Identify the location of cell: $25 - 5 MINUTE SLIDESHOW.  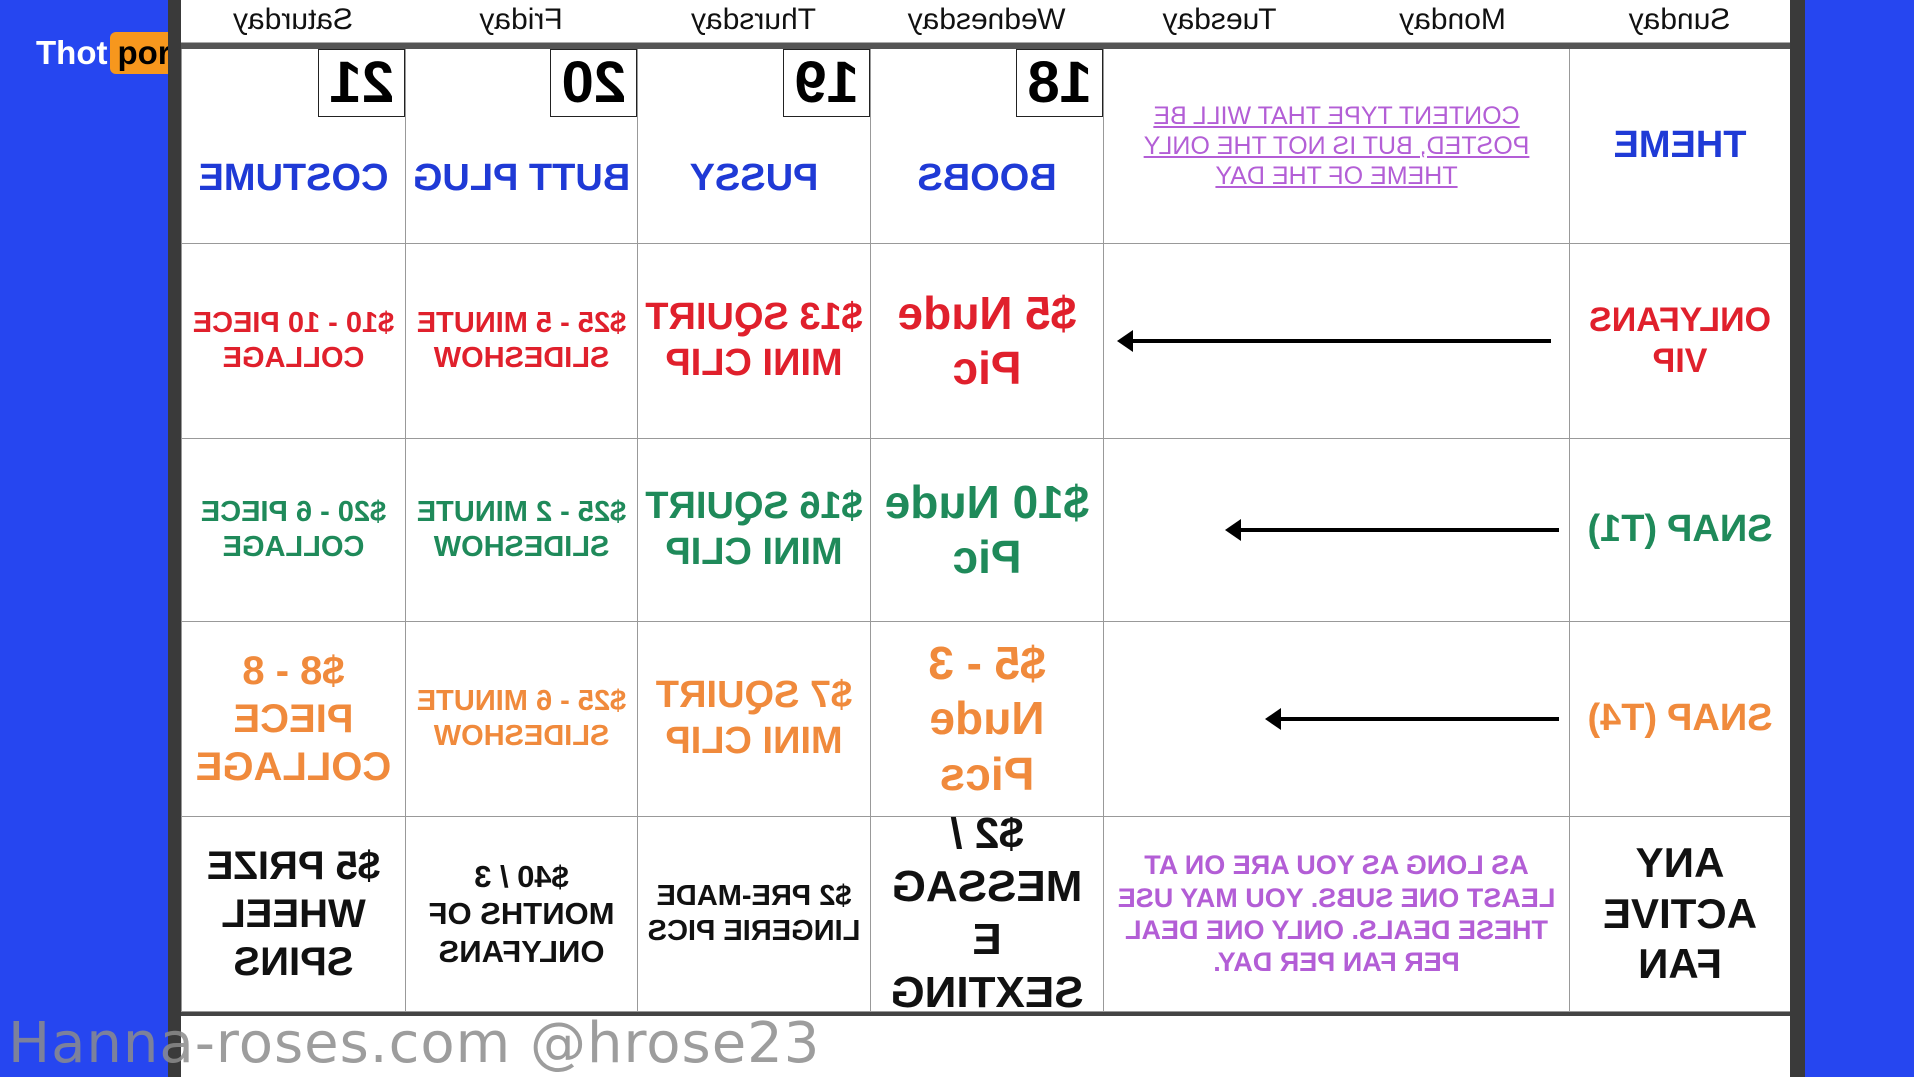
(521, 341).